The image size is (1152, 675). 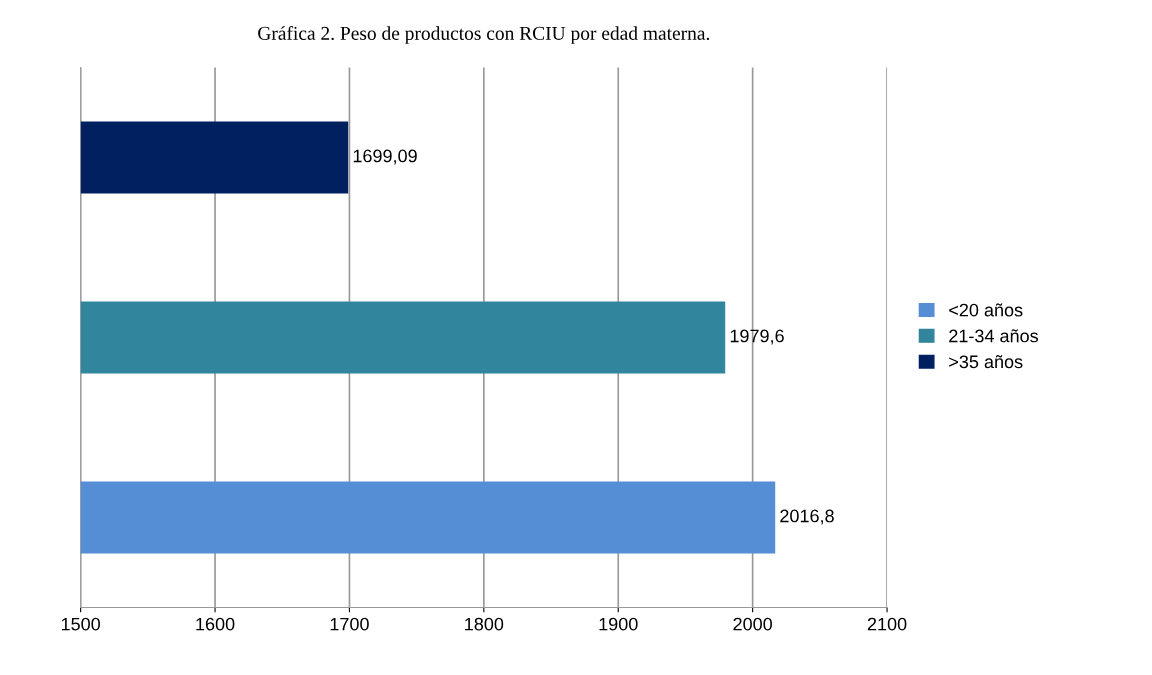 I want to click on legend-label: <20 años, so click(x=986, y=310).